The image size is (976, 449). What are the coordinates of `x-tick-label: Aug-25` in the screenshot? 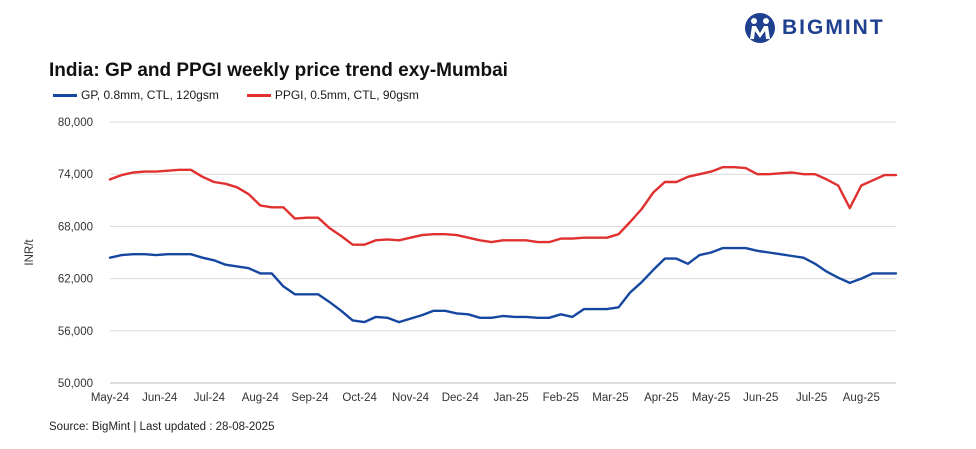 It's located at (861, 398).